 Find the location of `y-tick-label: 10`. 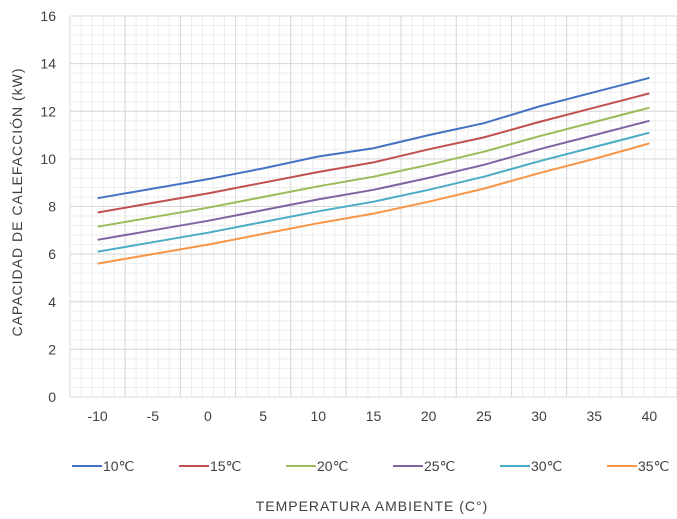

y-tick-label: 10 is located at coordinates (48, 159).